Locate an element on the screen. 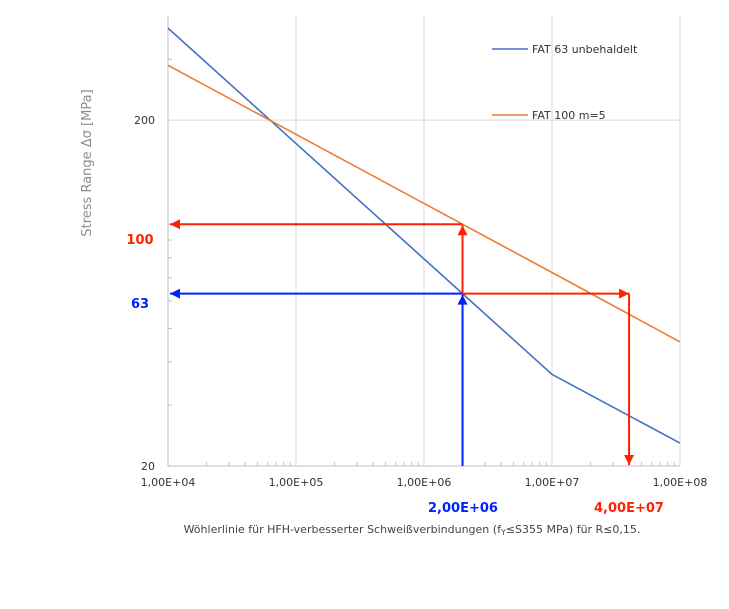 The width and height of the screenshot is (729, 609). legend: FAT 63 unbehaldelt FAT 100 m=5 is located at coordinates (565, 82).